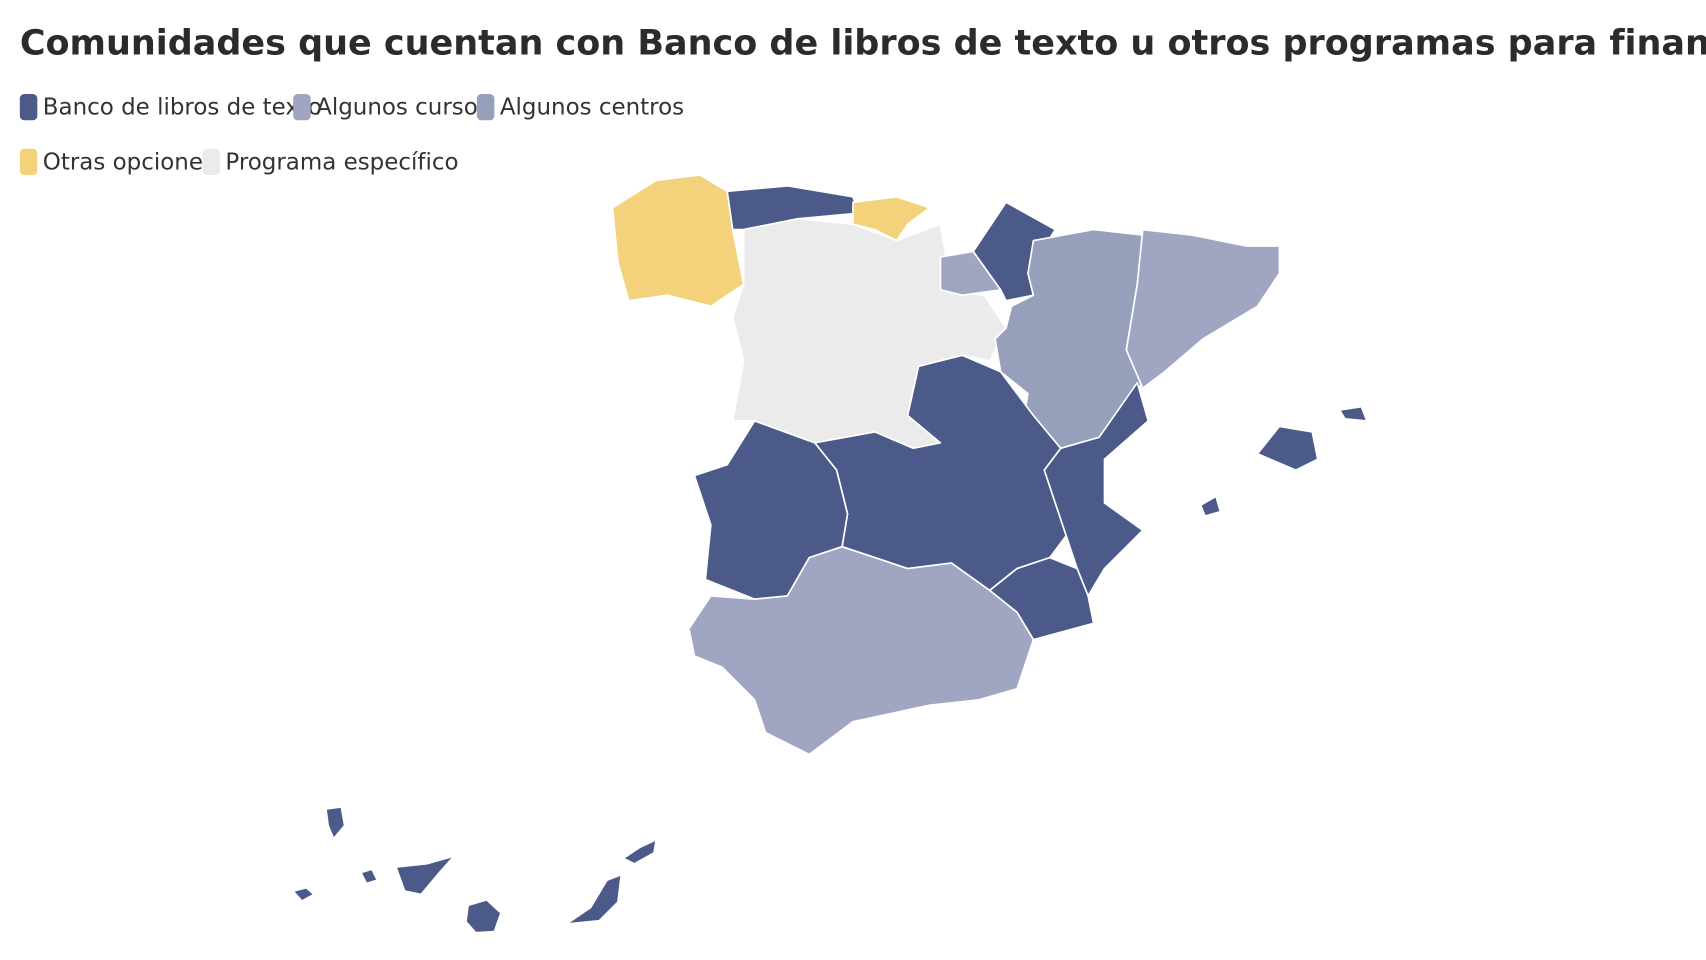 The height and width of the screenshot is (960, 1706). I want to click on legend-label: Otras opciones, so click(129, 162).